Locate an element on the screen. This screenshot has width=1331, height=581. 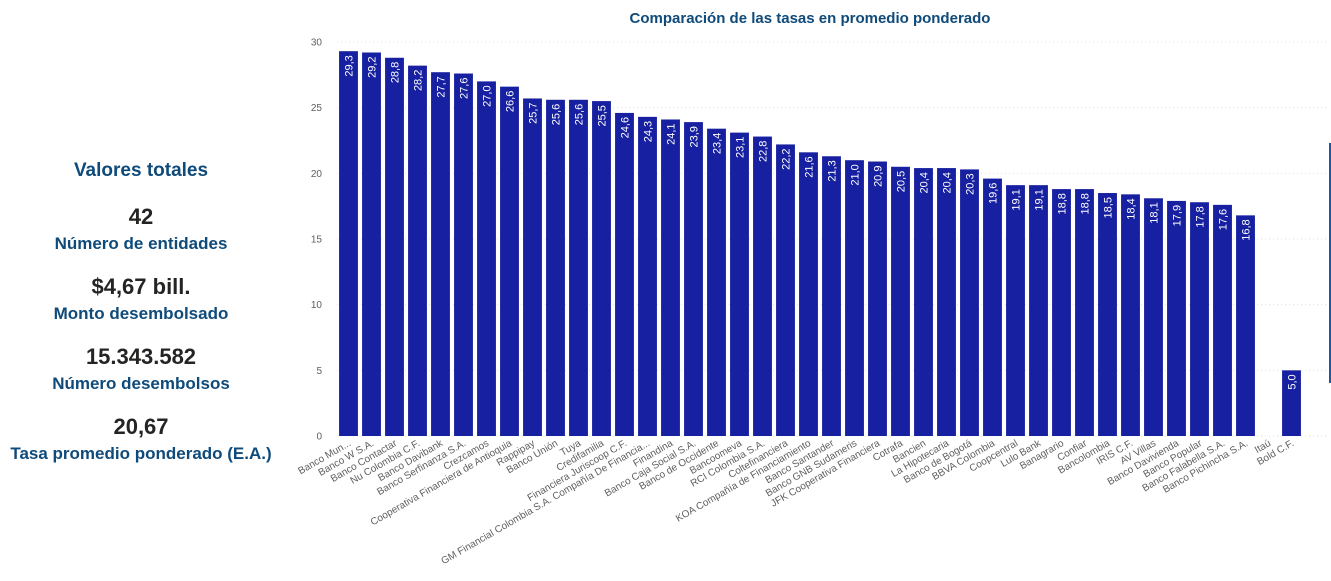
data-label: 17,8 is located at coordinates (1201, 216).